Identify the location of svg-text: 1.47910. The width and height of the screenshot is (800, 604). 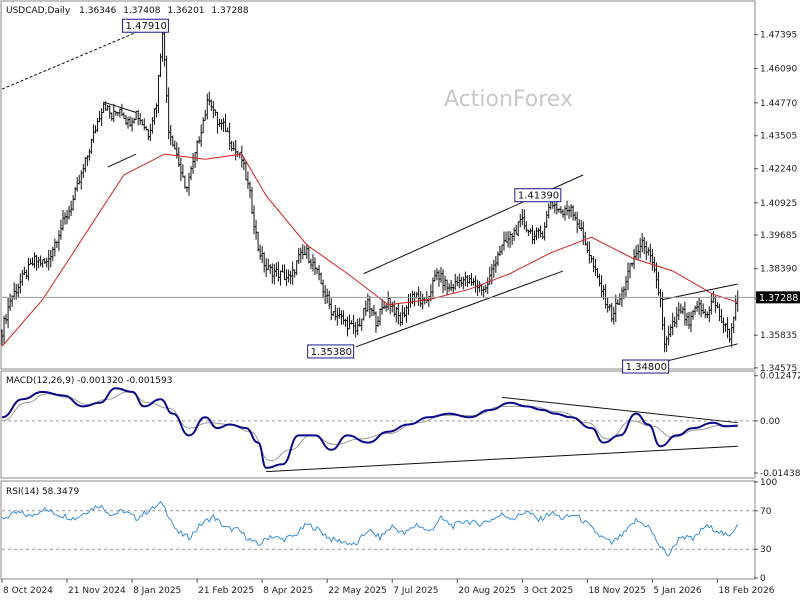
(146, 26).